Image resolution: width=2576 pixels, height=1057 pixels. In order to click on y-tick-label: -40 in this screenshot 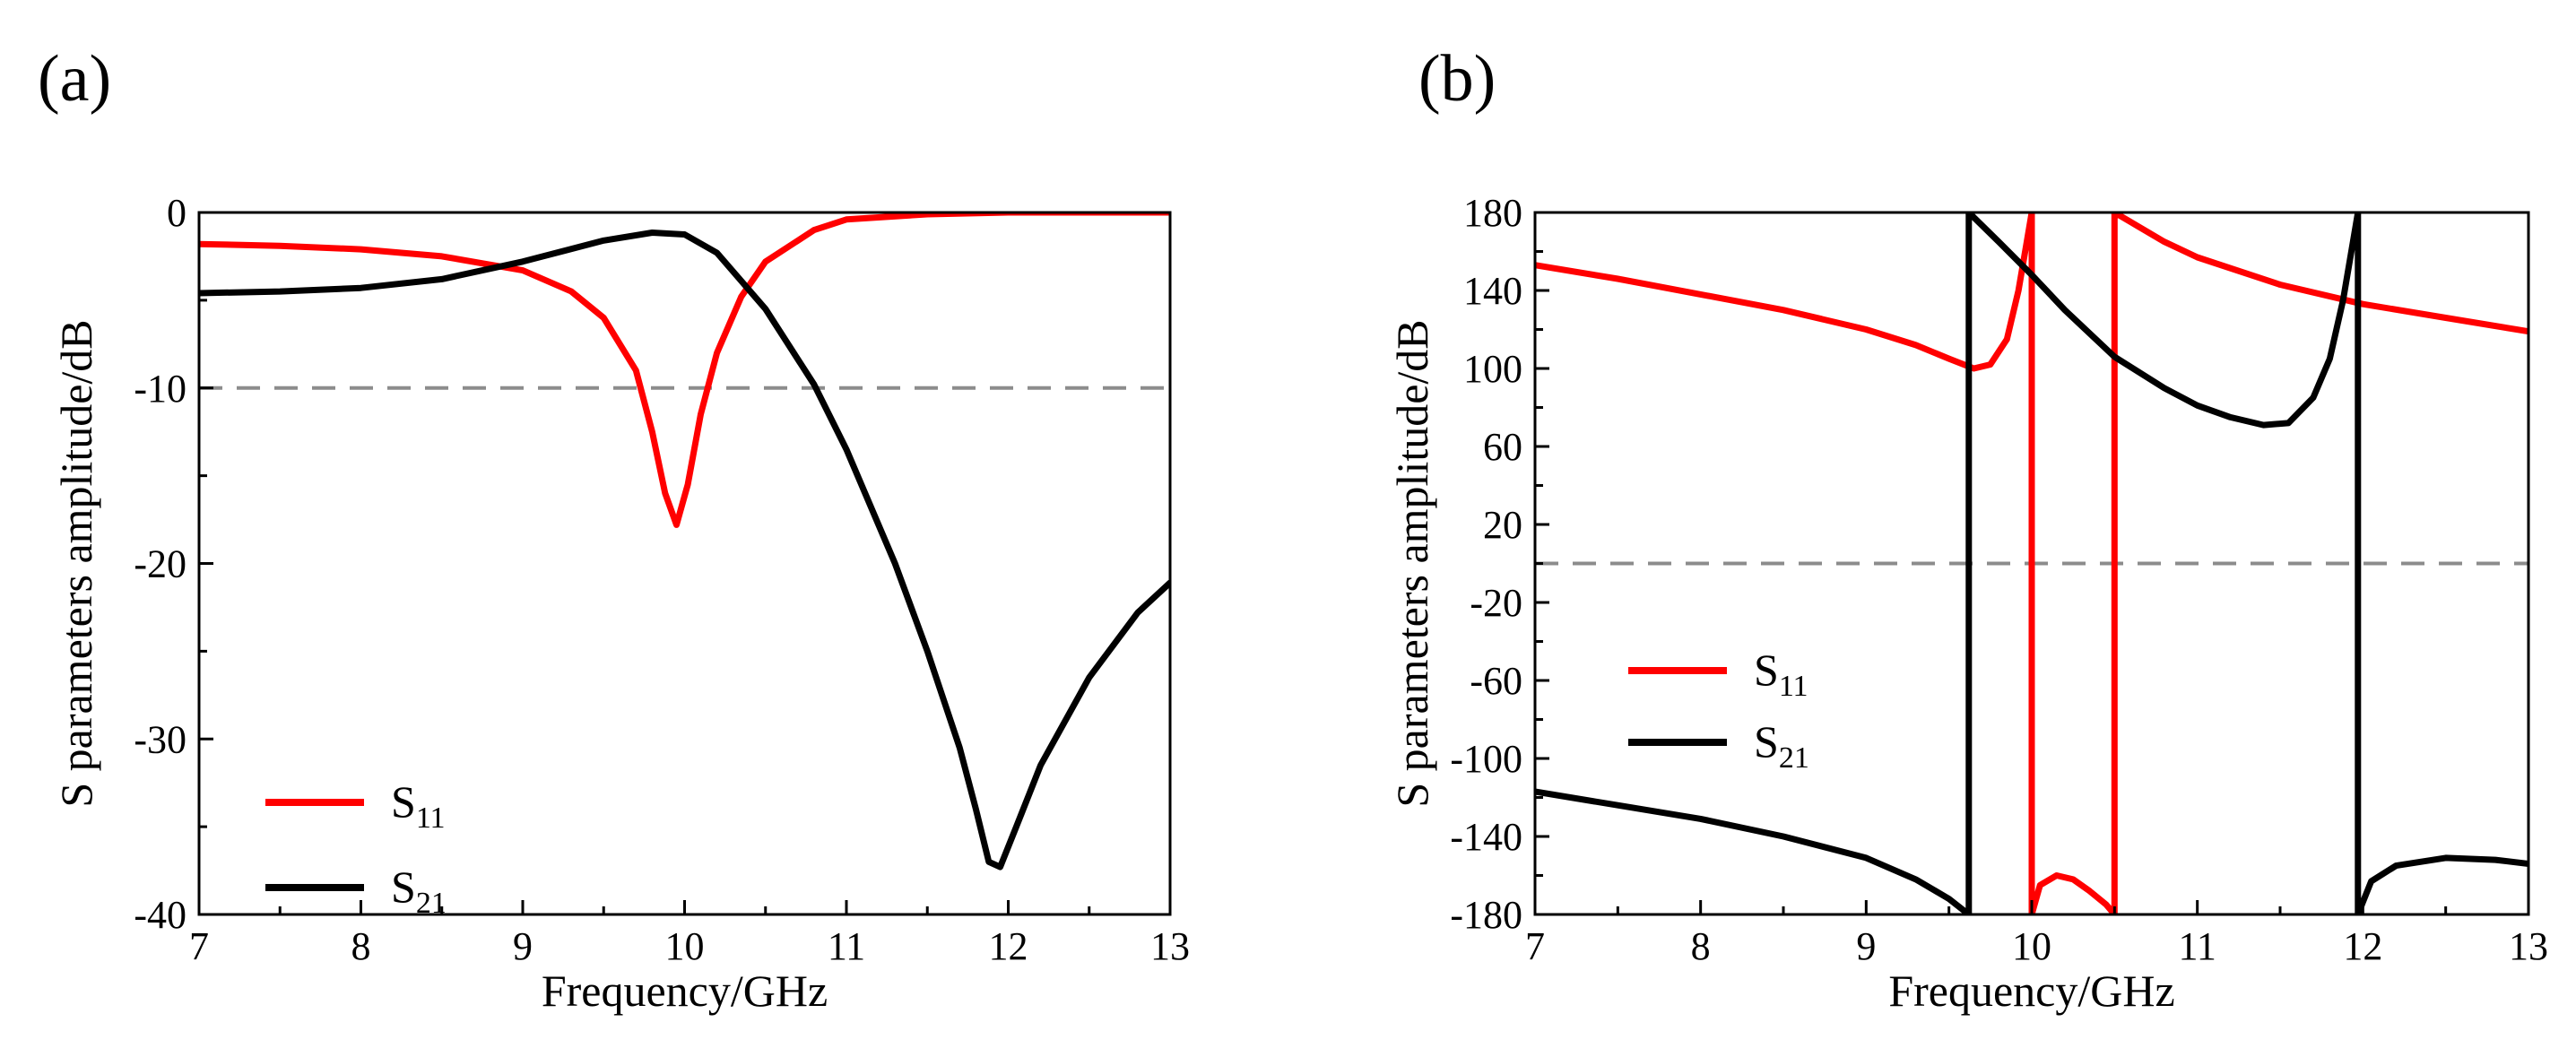, I will do `click(160, 915)`.